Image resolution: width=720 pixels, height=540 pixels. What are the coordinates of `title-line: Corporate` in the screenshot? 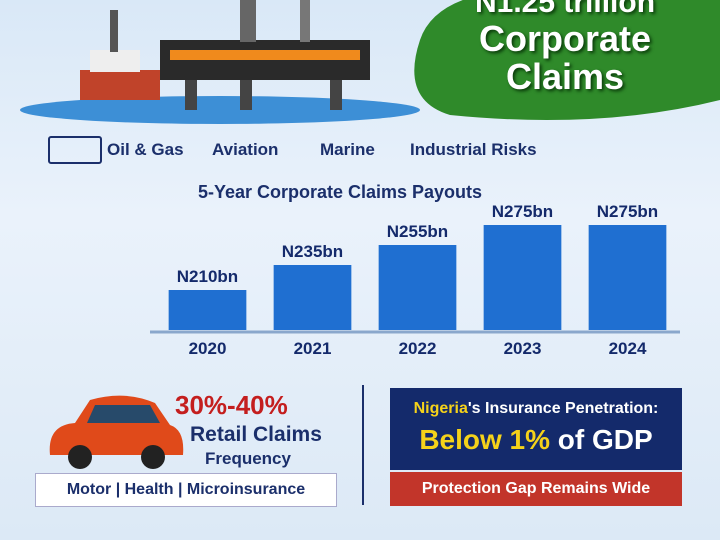 It's located at (565, 38).